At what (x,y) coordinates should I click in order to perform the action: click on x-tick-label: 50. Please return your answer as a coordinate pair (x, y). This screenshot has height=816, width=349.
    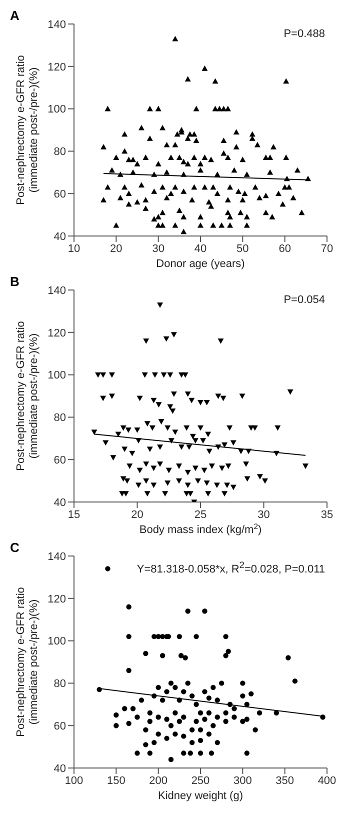
    Looking at the image, I should click on (242, 248).